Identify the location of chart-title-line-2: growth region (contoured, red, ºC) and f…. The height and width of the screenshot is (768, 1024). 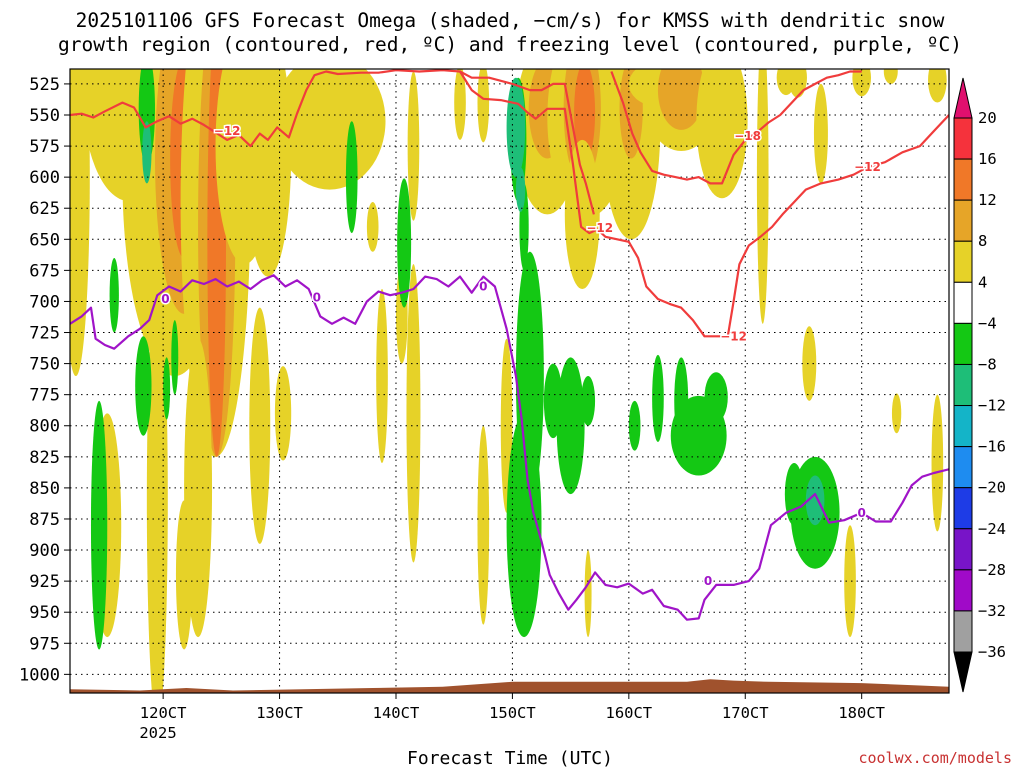
(510, 44).